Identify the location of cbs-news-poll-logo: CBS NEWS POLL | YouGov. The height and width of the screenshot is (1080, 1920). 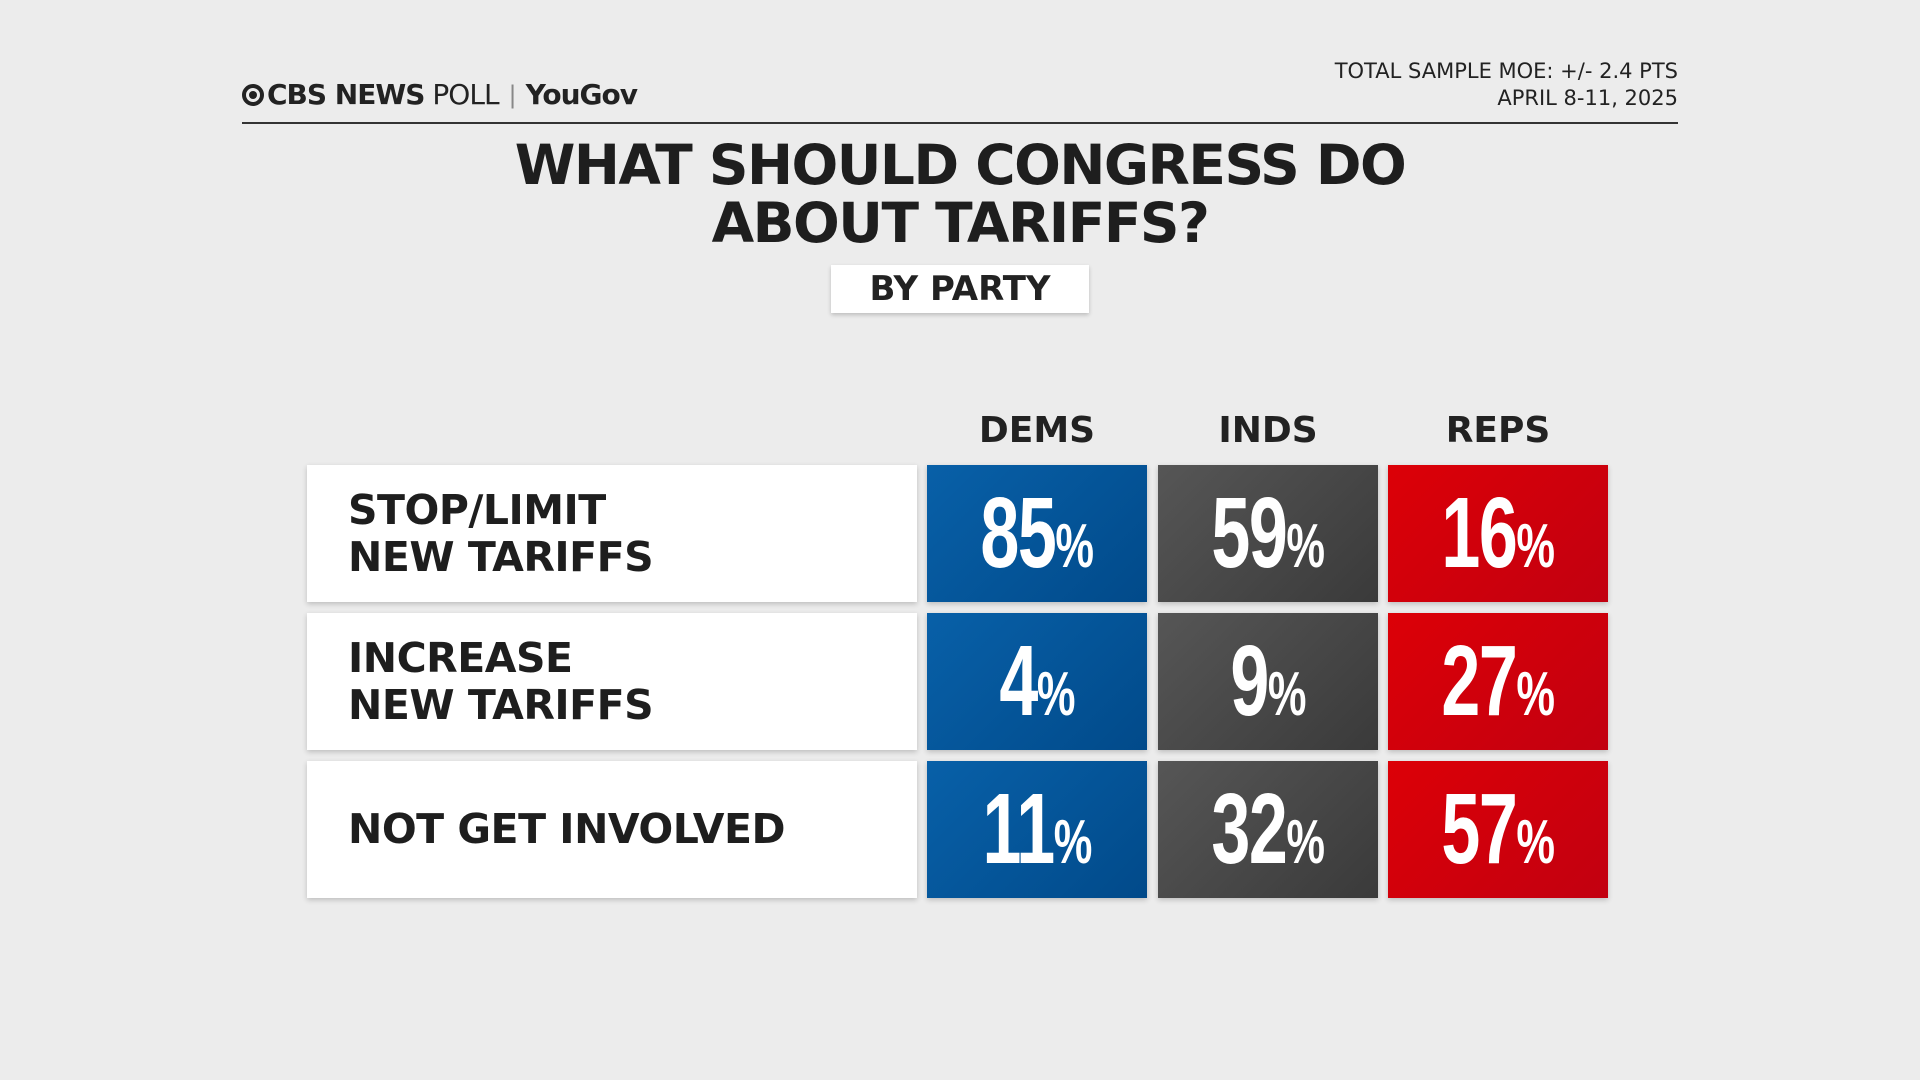
(440, 94).